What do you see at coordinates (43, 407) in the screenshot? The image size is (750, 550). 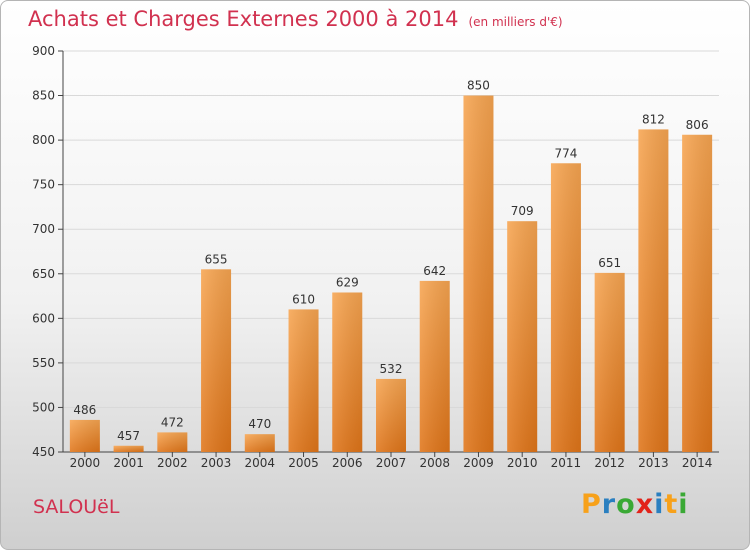 I see `y-tick-label: 500` at bounding box center [43, 407].